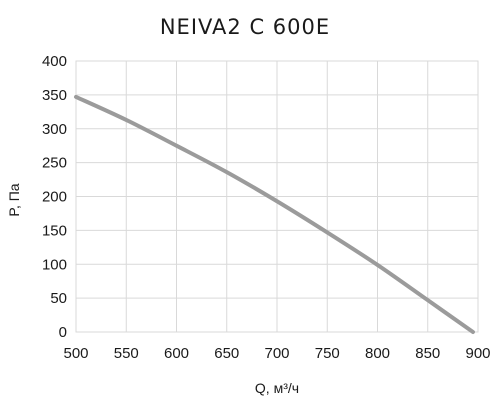  What do you see at coordinates (327, 353) in the screenshot?
I see `x-tick-label: 750` at bounding box center [327, 353].